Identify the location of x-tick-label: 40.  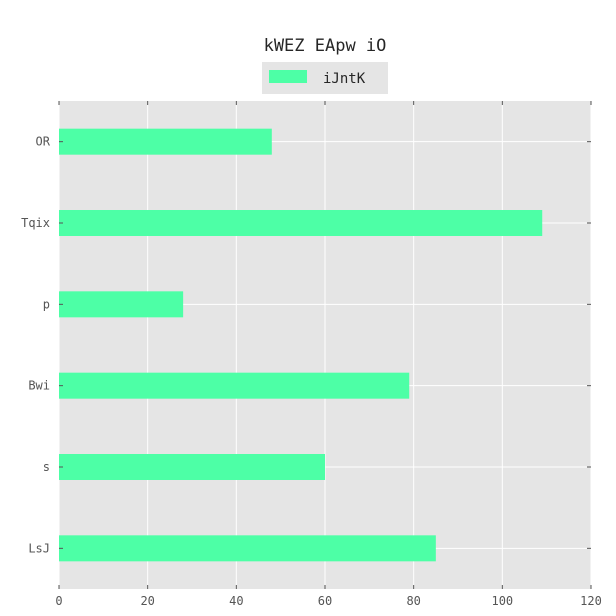
(236, 601).